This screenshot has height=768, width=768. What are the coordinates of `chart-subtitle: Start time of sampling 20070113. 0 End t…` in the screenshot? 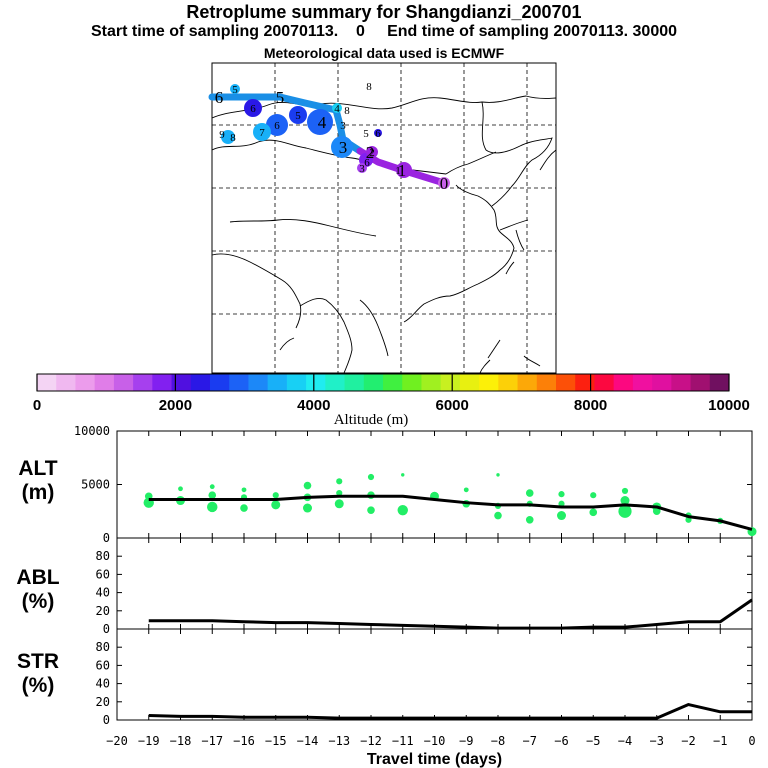 It's located at (384, 31).